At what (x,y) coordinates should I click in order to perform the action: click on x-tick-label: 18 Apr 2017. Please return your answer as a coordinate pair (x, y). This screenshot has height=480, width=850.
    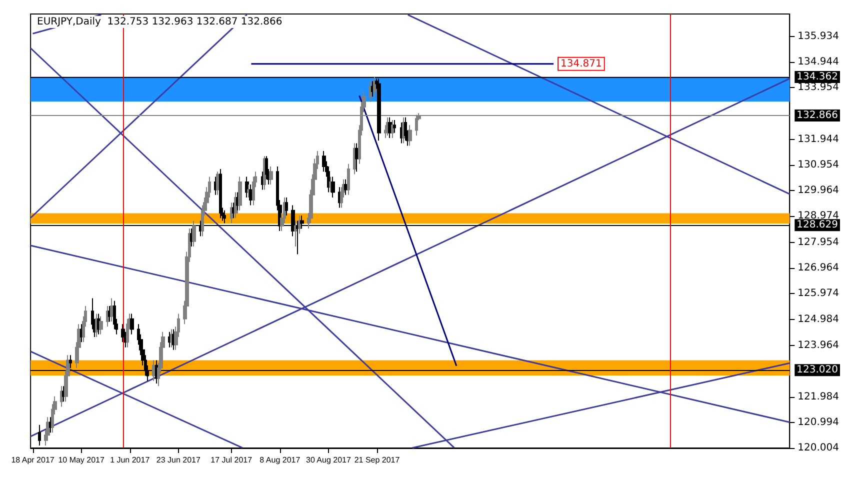
    Looking at the image, I should click on (33, 460).